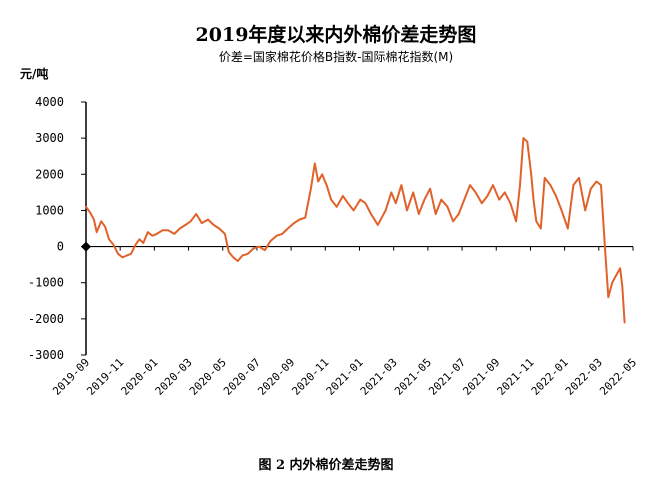  I want to click on x-tick-label: 2022-03, so click(584, 377).